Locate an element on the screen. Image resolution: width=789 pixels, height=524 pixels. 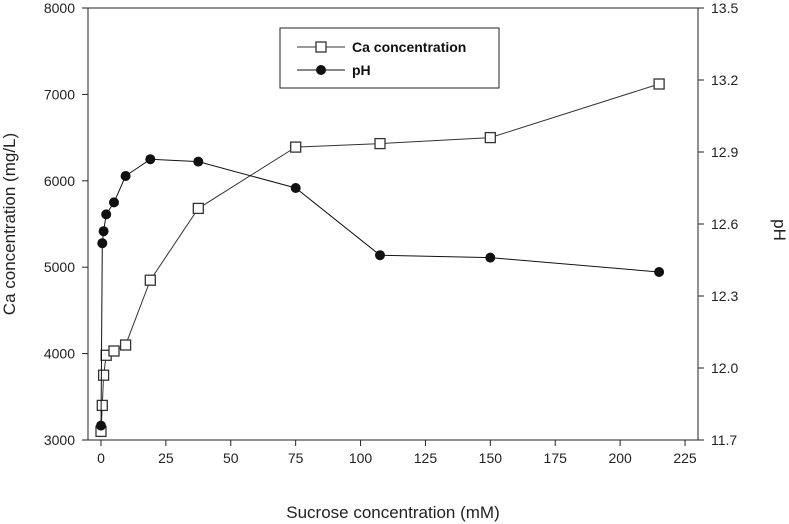
legend-ca-label: Ca concentration is located at coordinates (409, 47).